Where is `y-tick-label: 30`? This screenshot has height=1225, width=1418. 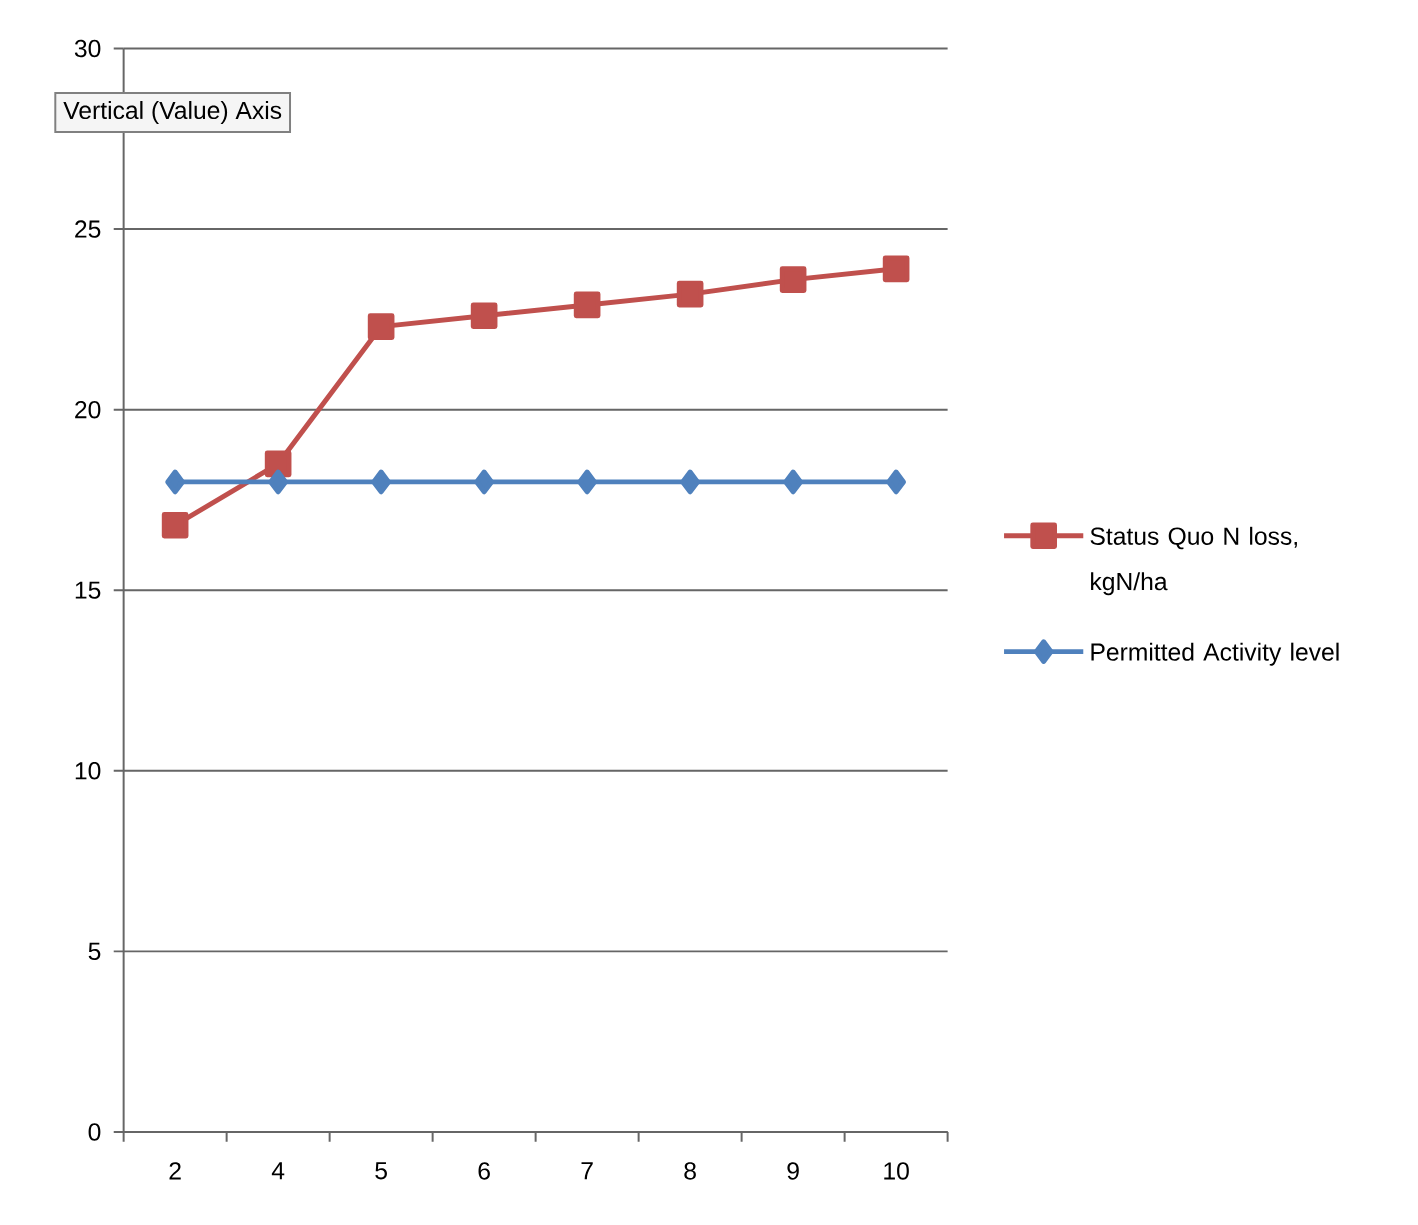
y-tick-label: 30 is located at coordinates (87, 48).